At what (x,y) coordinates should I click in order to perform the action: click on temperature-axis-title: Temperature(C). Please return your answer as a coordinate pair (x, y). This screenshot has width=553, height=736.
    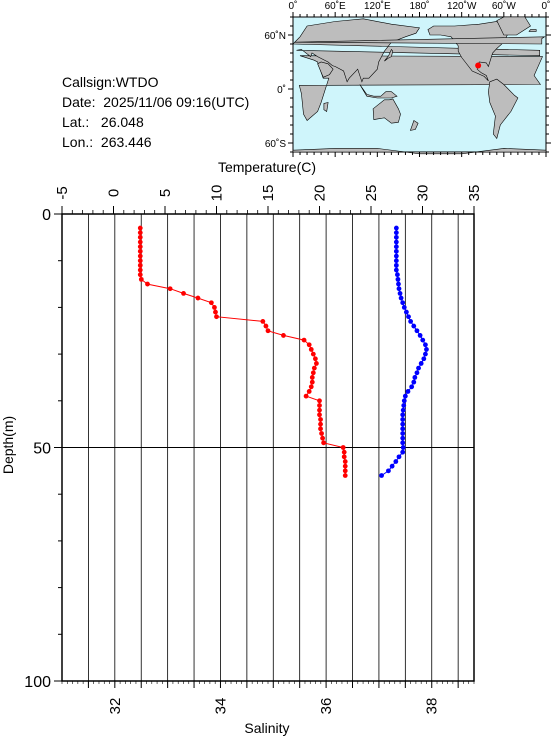
    Looking at the image, I should click on (267, 167).